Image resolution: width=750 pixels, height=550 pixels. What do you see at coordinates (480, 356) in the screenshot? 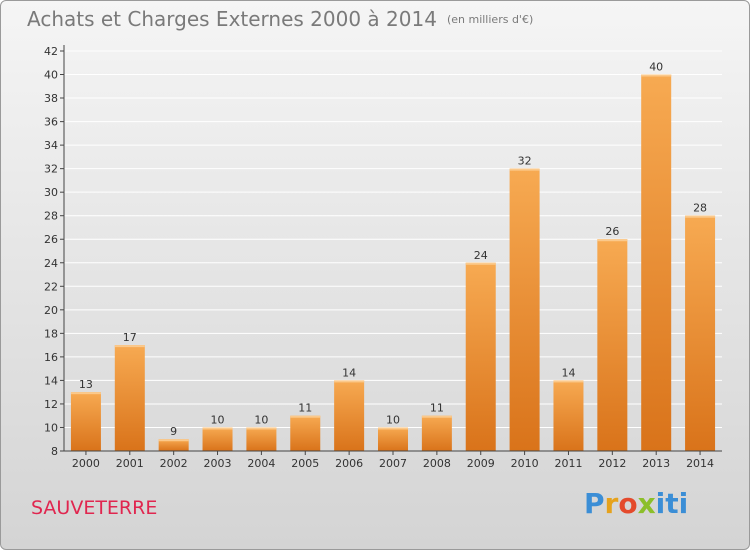
I see `bar-2009` at bounding box center [480, 356].